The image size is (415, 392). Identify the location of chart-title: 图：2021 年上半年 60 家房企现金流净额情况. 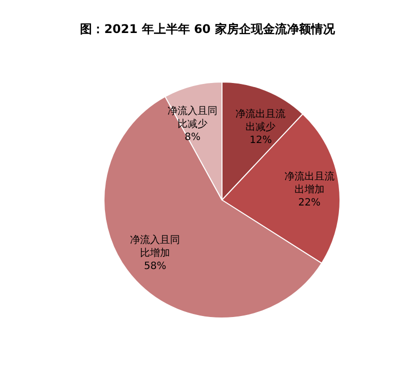
(208, 29).